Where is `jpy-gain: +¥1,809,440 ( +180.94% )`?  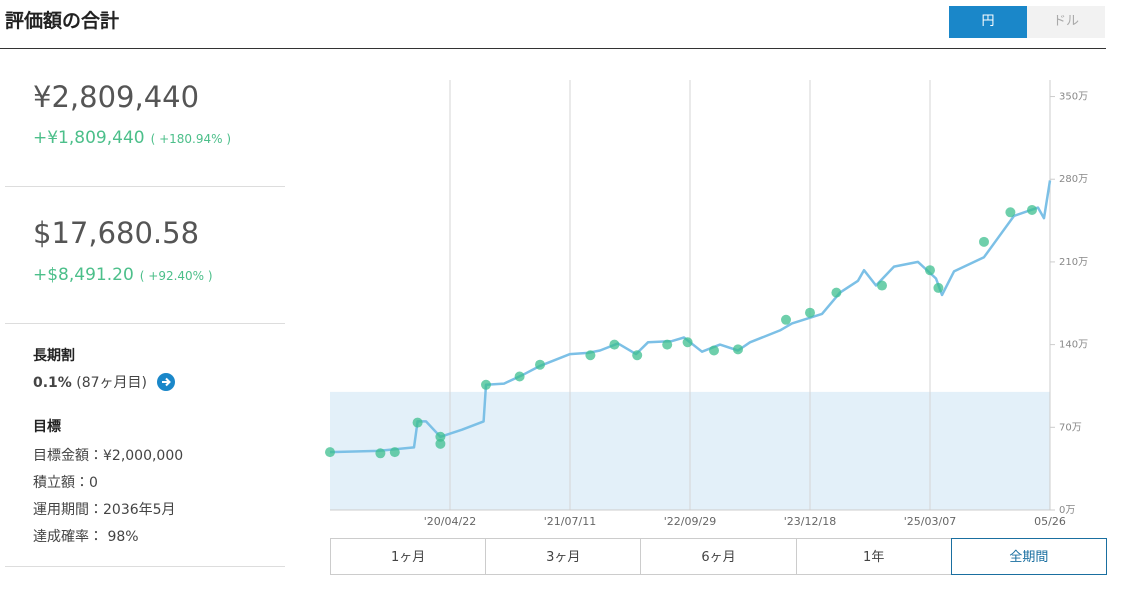 jpy-gain: +¥1,809,440 ( +180.94% ) is located at coordinates (132, 138).